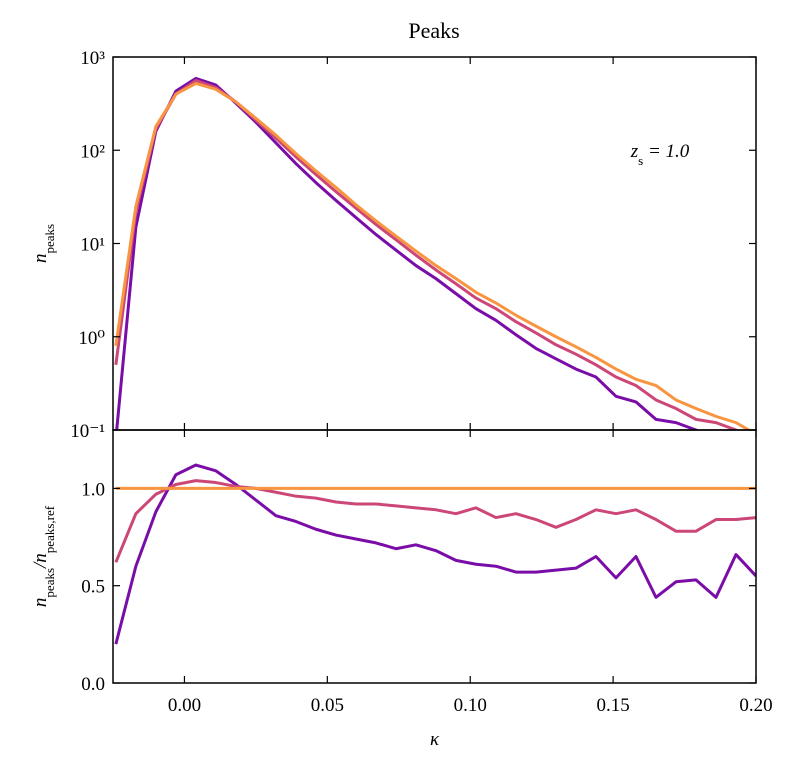  Describe the element at coordinates (87, 431) in the screenshot. I see `y-tick-label: 10⁻¹` at that location.